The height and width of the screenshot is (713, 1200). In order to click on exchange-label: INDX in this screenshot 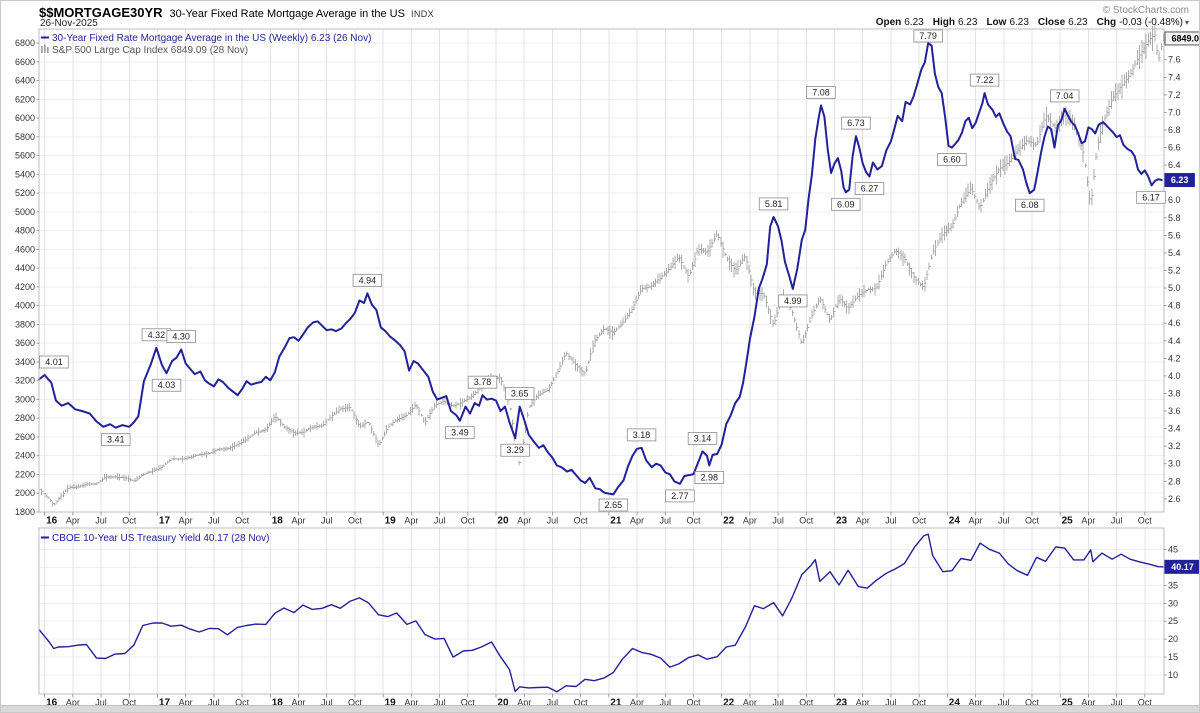, I will do `click(422, 14)`.